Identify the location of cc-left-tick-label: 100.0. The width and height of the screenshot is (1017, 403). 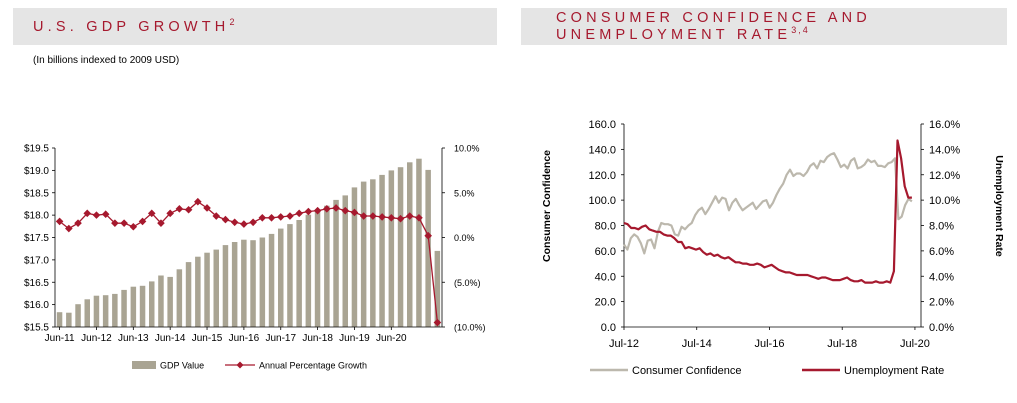
(602, 201).